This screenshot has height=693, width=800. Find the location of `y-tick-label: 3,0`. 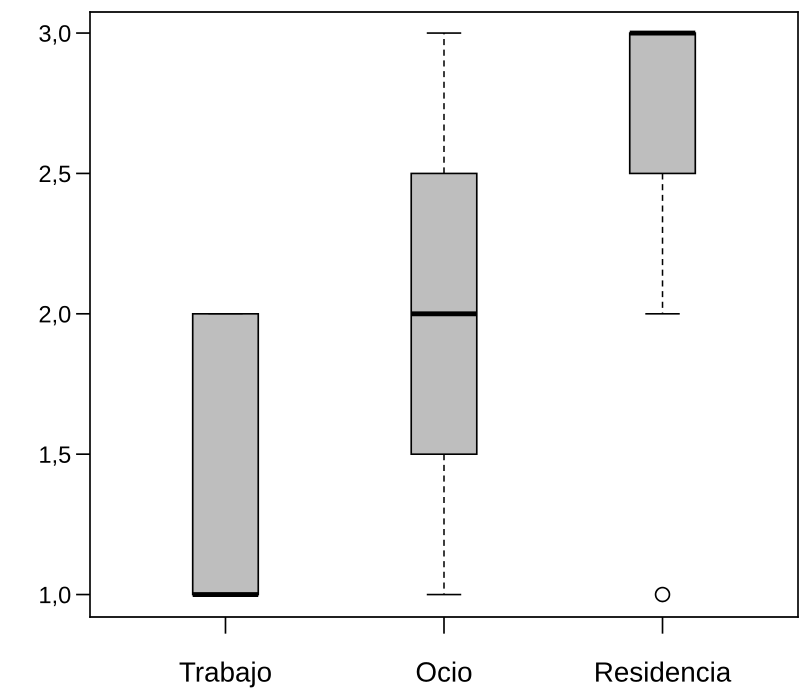

y-tick-label: 3,0 is located at coordinates (54, 35).